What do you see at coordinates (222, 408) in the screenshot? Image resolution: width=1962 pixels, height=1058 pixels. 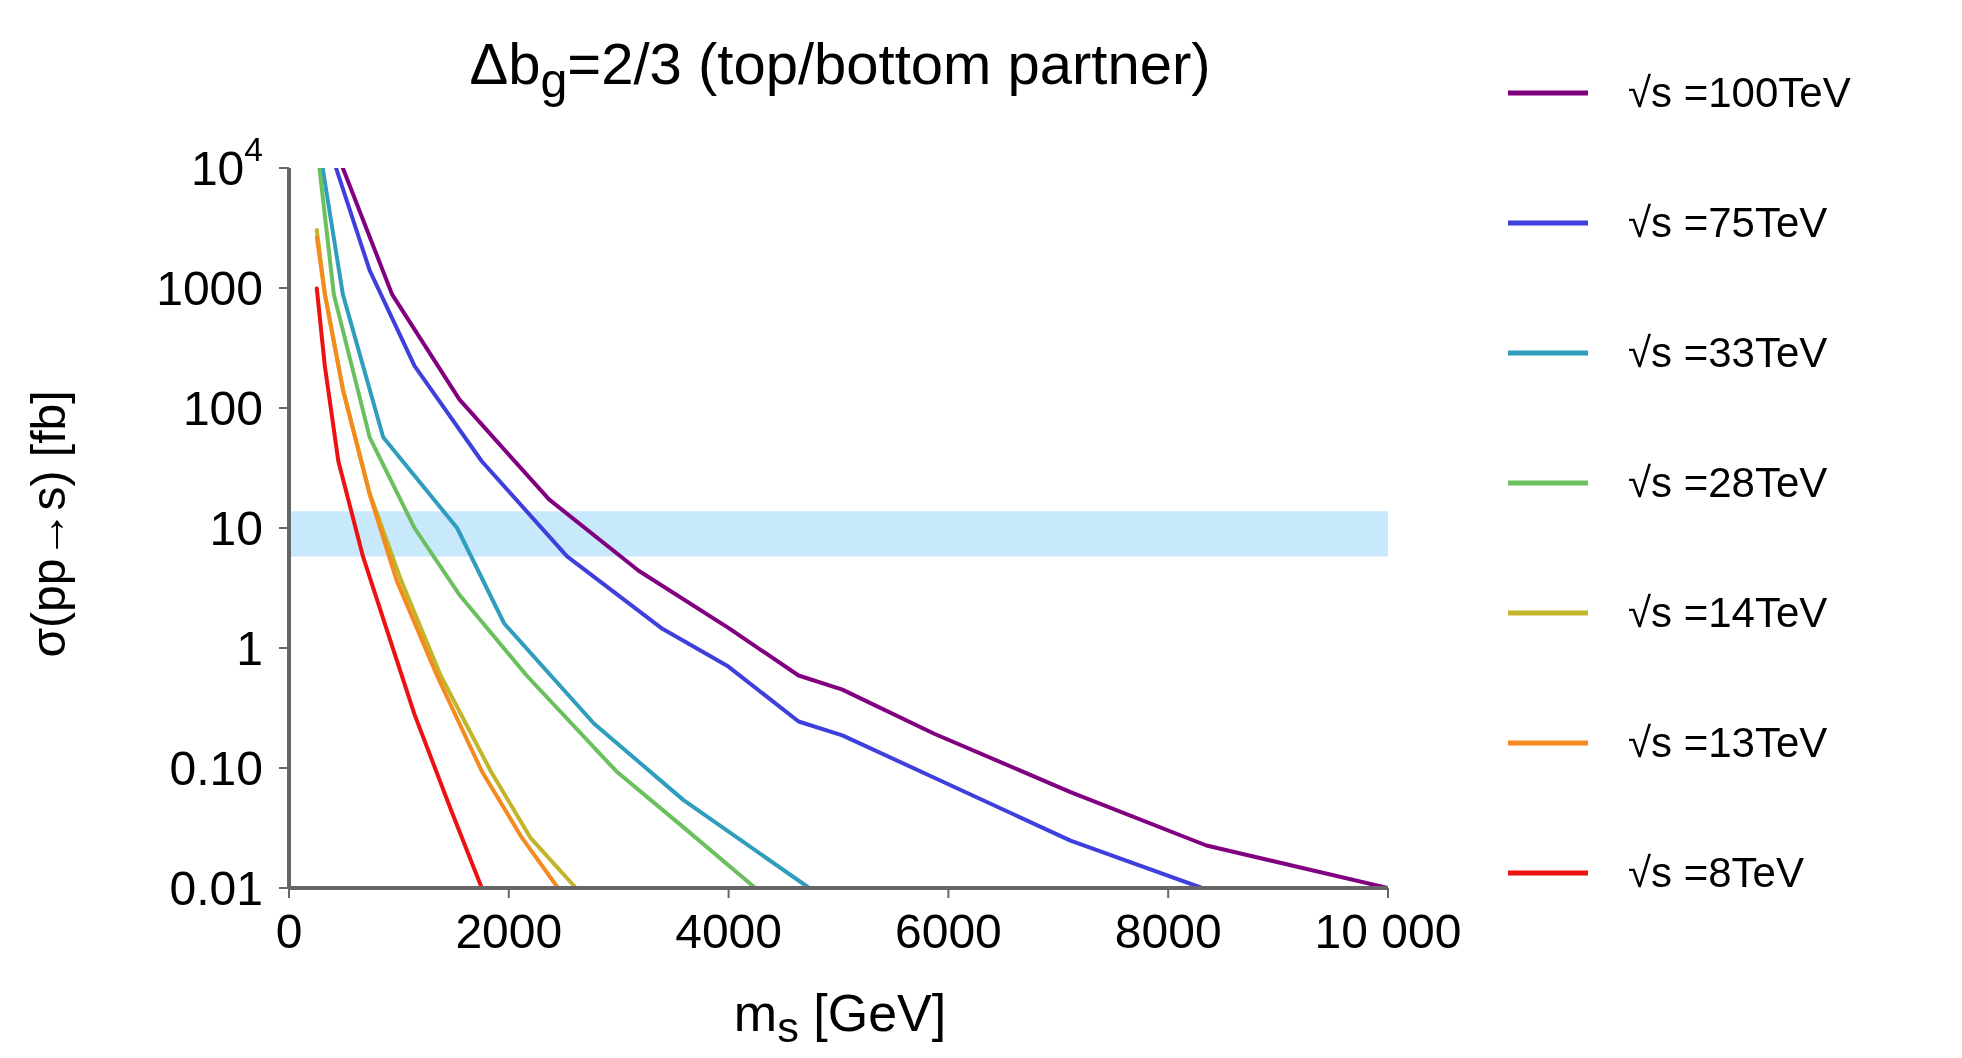 I see `y-tick-label: 100` at bounding box center [222, 408].